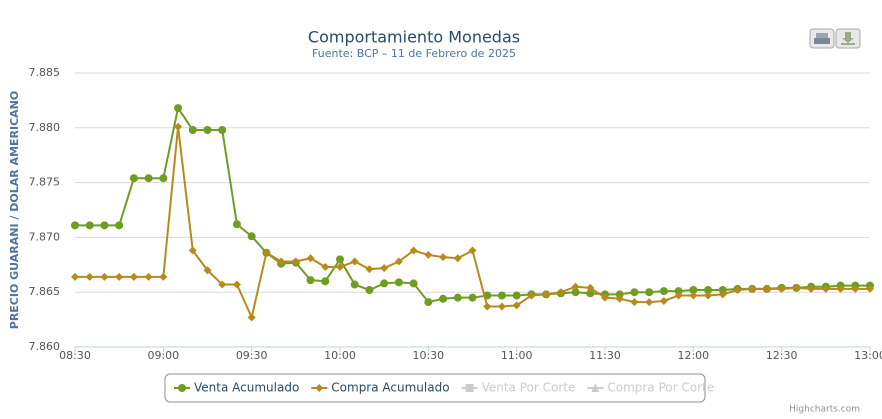  I want to click on x-tick-label: 12:30, so click(782, 355).